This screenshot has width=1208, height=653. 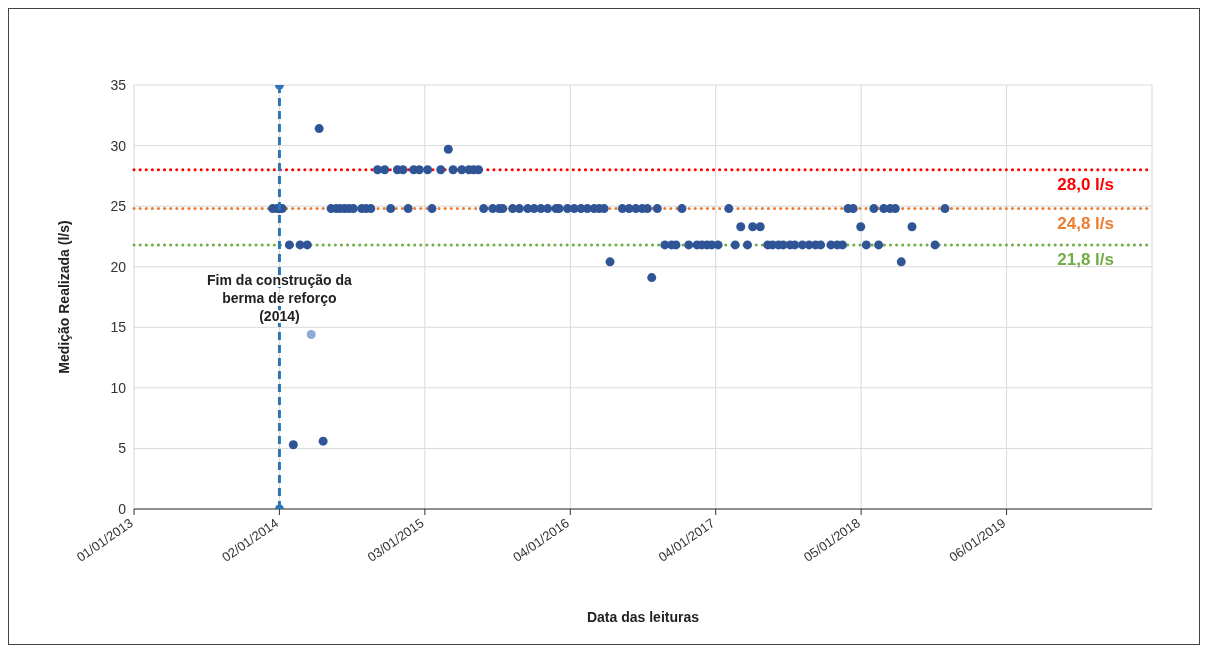 What do you see at coordinates (1085, 259) in the screenshot?
I see `ref-line-label: 21,8 l/s` at bounding box center [1085, 259].